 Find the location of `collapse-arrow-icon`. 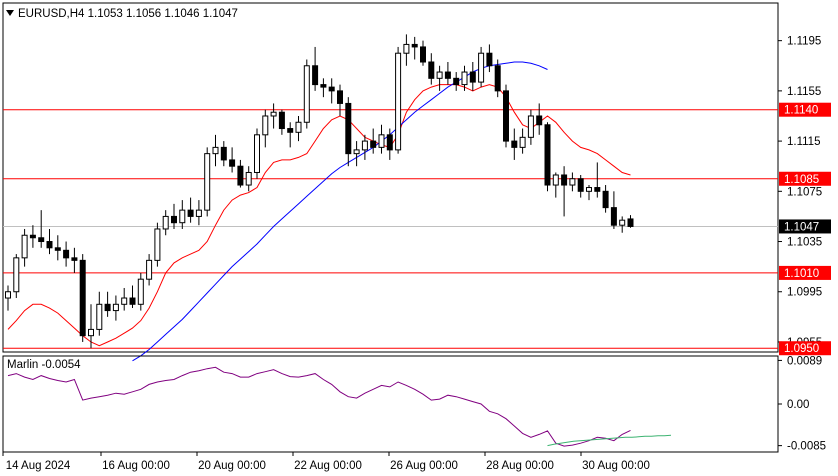

collapse-arrow-icon is located at coordinates (10, 13).